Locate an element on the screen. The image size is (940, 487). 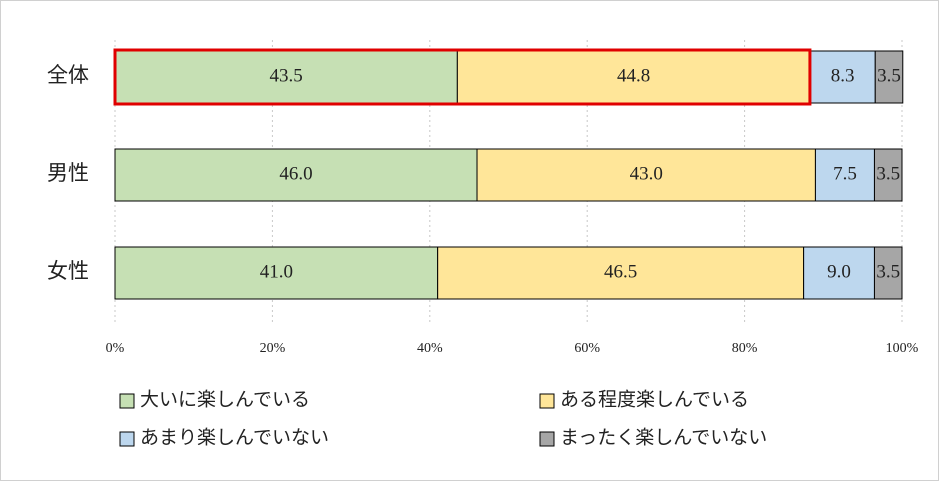
value-label: 44.8 is located at coordinates (633, 75).